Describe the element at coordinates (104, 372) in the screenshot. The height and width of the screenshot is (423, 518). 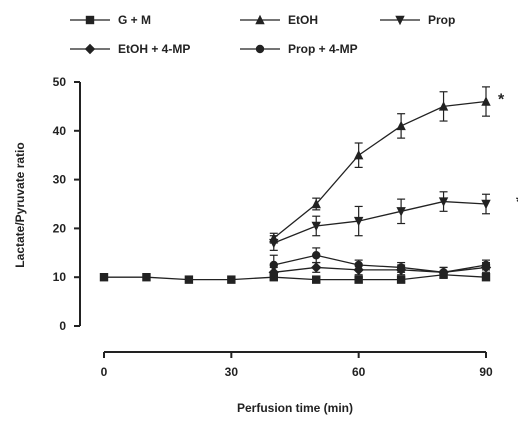
I see `x-tick-label: 0` at that location.